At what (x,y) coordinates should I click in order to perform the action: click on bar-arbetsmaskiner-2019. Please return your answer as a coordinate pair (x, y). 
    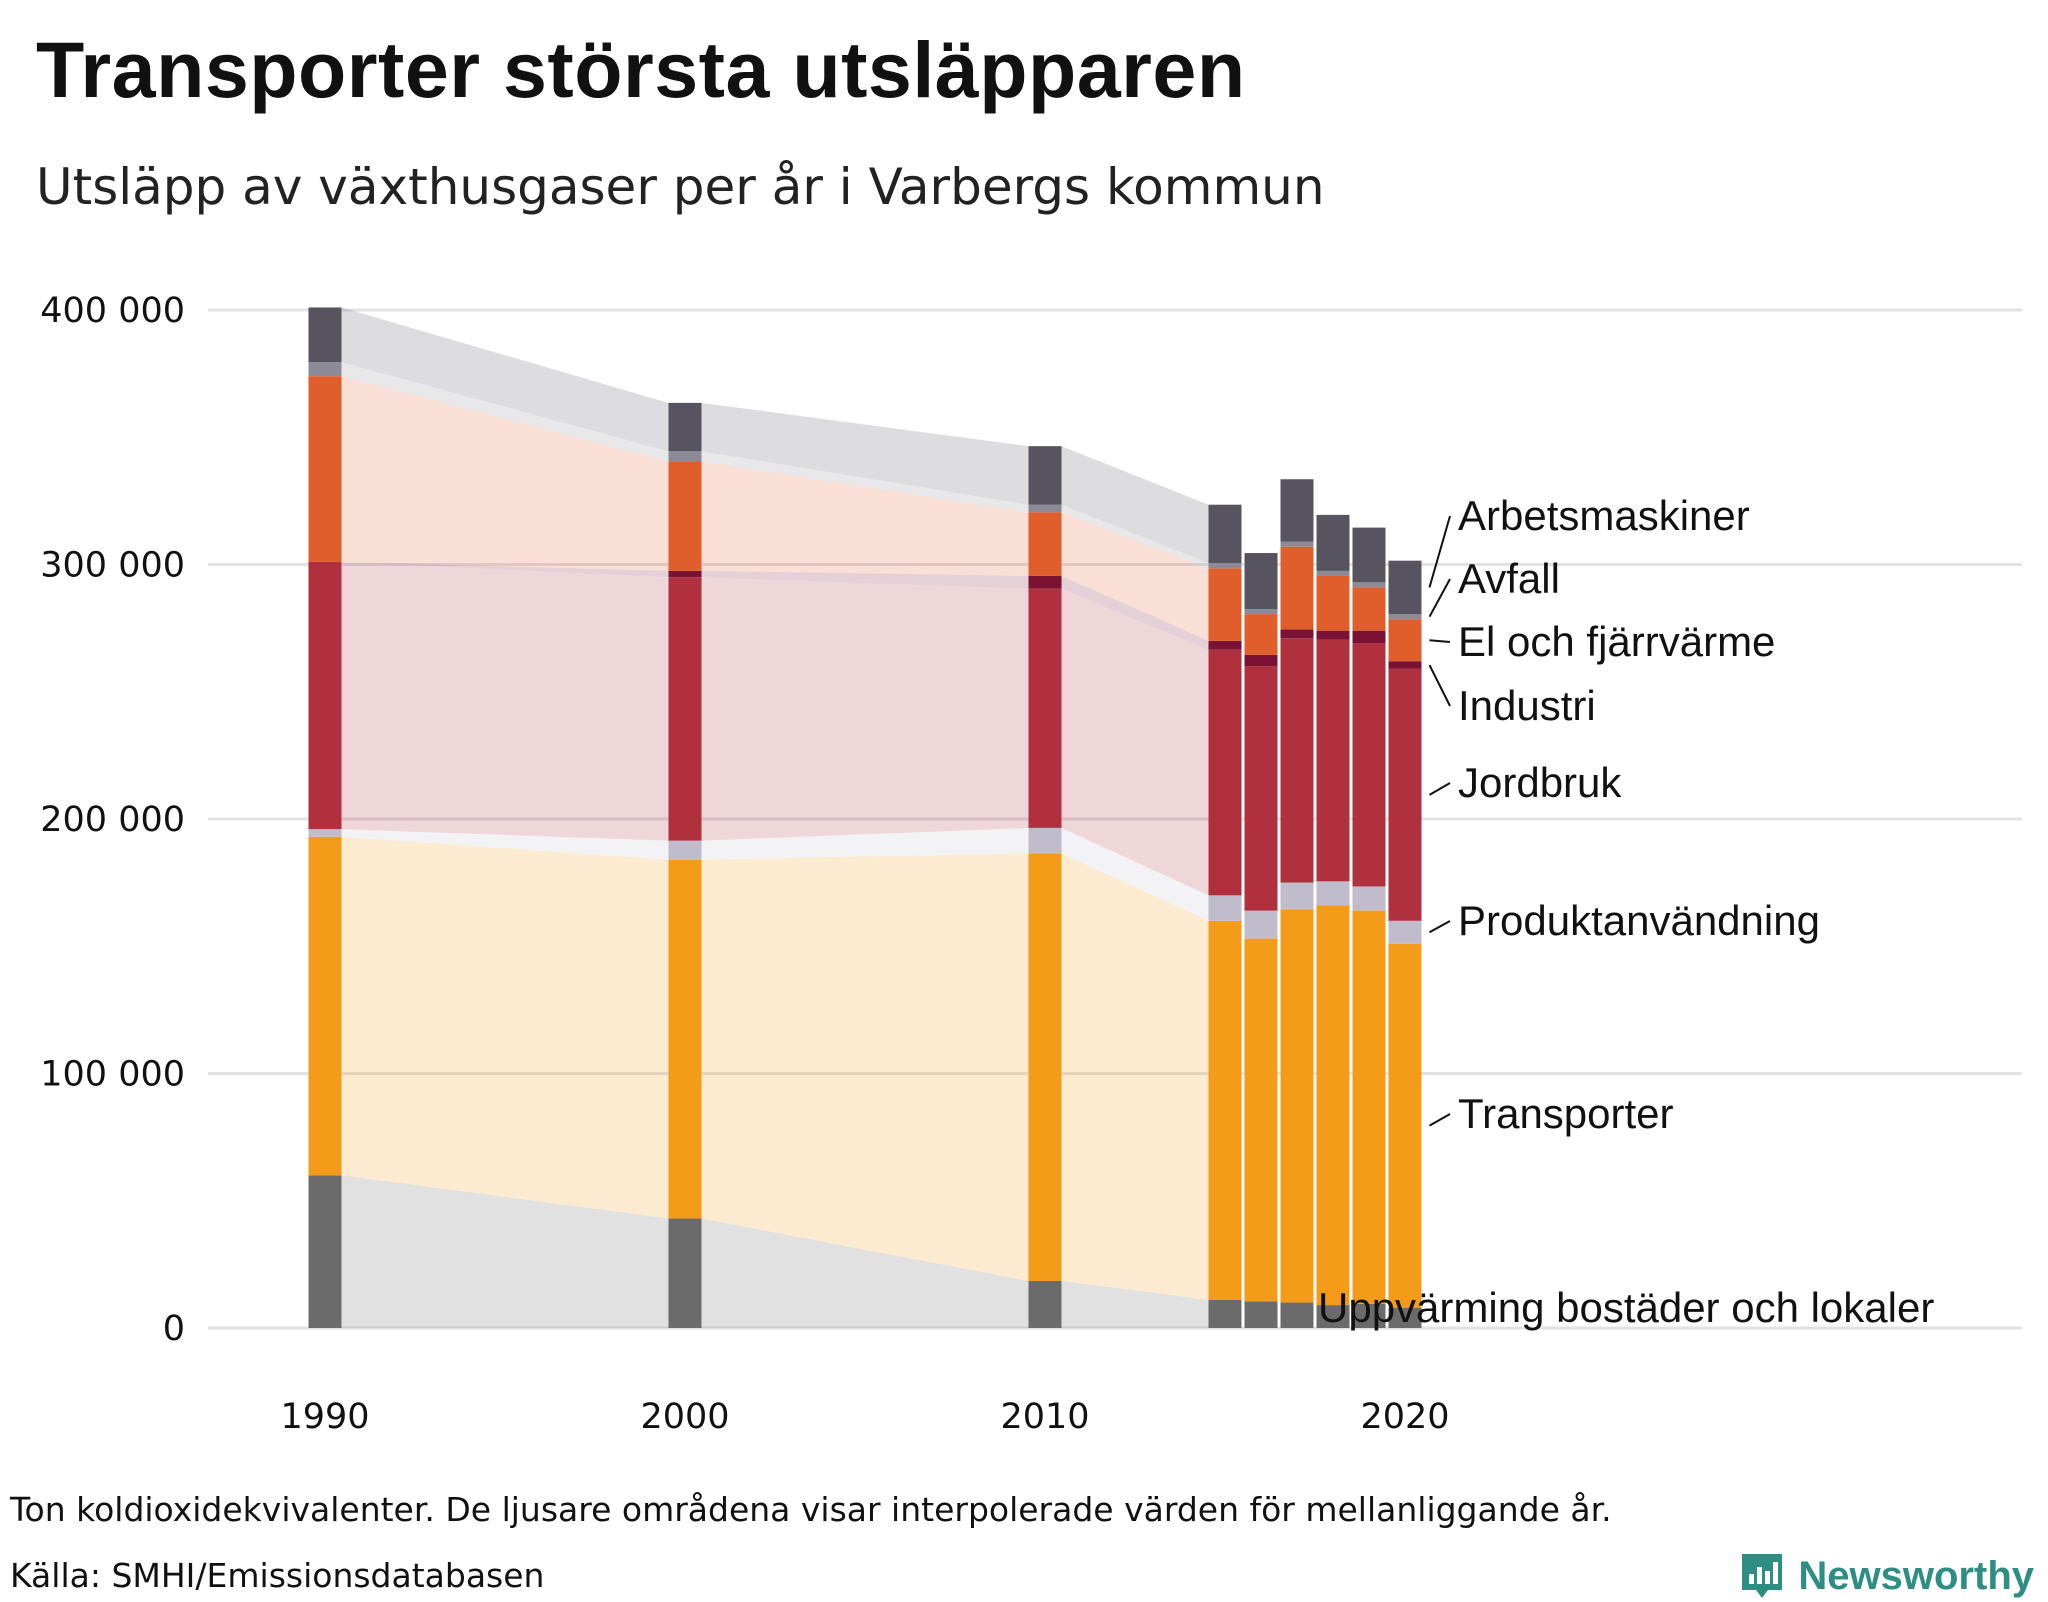
    Looking at the image, I should click on (1369, 555).